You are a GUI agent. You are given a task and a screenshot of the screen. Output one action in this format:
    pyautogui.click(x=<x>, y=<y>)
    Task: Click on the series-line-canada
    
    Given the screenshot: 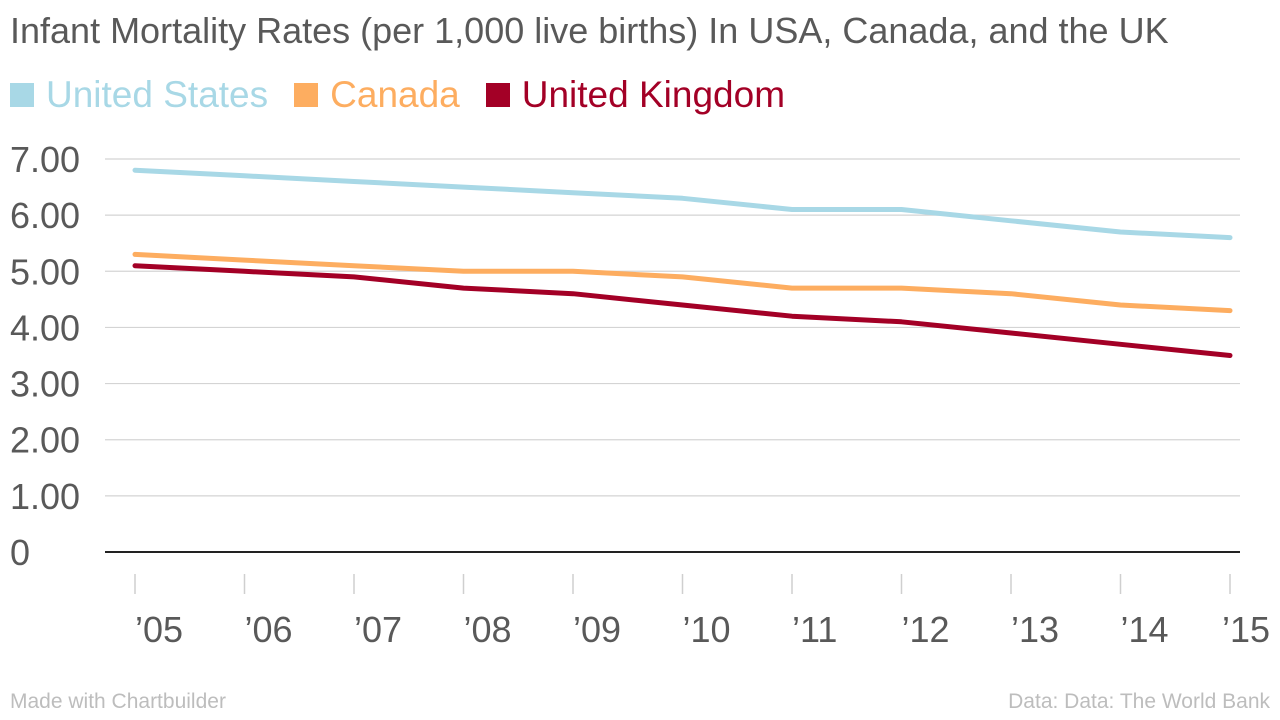 What is the action you would take?
    pyautogui.click(x=682, y=282)
    